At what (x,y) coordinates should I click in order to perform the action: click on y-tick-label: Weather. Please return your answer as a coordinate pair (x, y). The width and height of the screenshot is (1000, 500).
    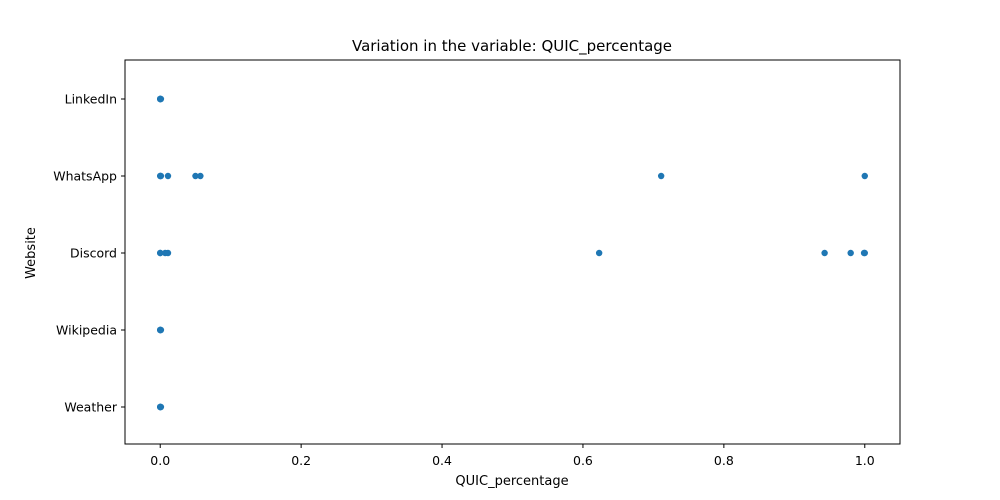
    Looking at the image, I should click on (90, 407).